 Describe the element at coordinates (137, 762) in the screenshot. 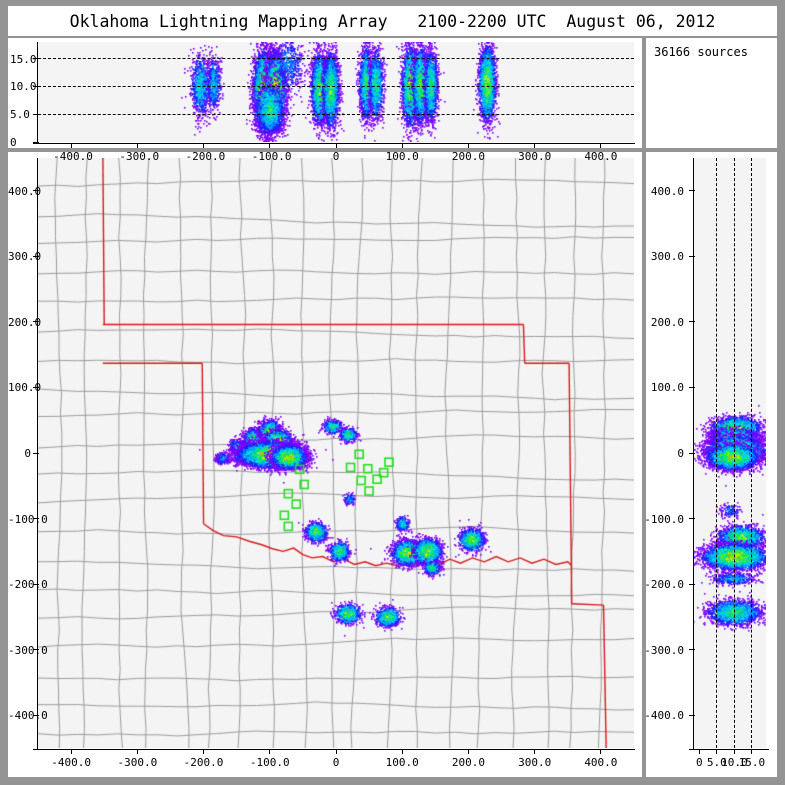

I see `map-x-ticklabel--300: -300.0` at that location.